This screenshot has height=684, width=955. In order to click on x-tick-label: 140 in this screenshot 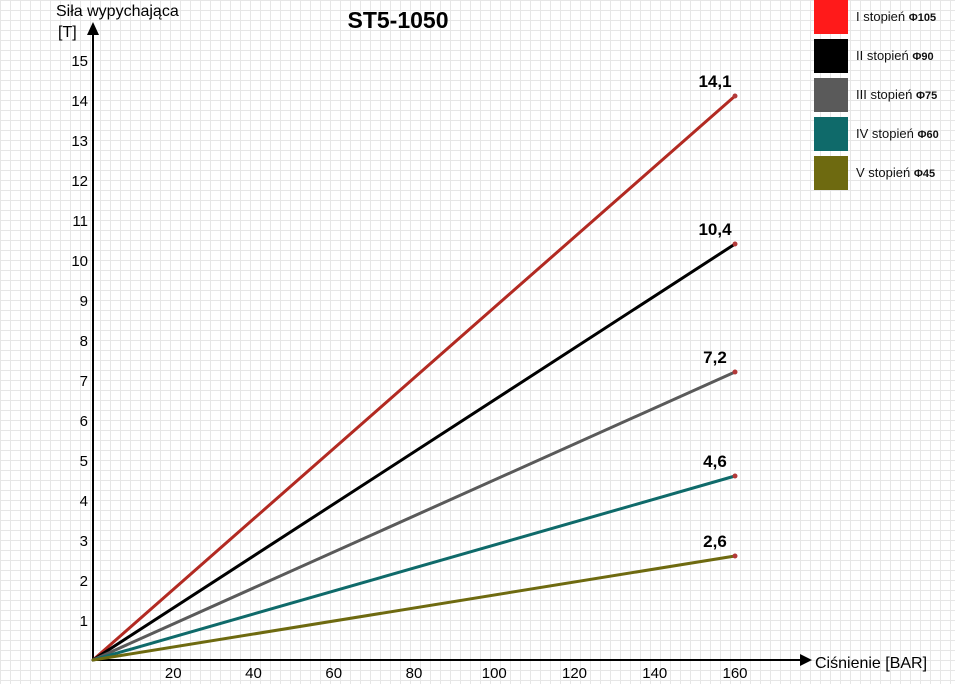, I will do `click(654, 673)`.